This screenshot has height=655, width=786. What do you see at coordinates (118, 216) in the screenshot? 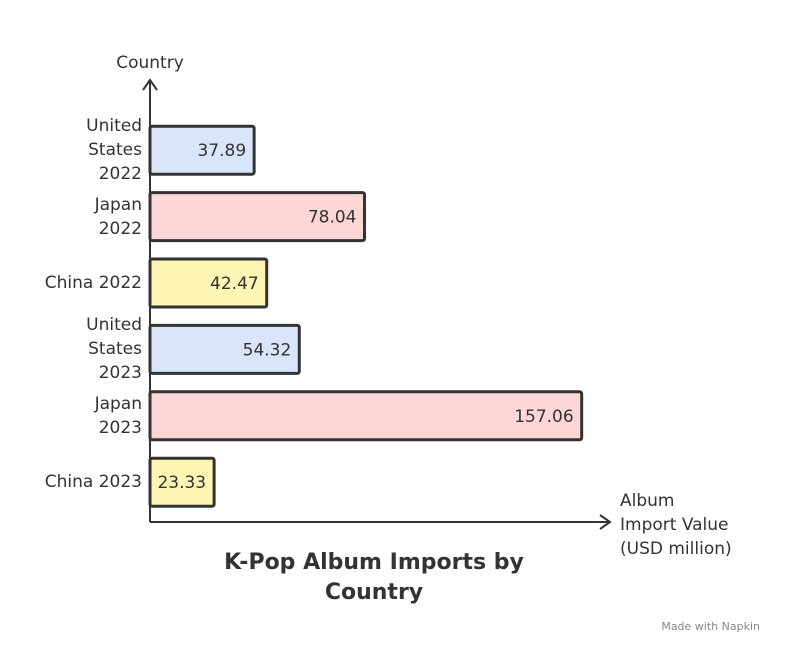
I see `y-tick-label: Japan 2022` at bounding box center [118, 216].